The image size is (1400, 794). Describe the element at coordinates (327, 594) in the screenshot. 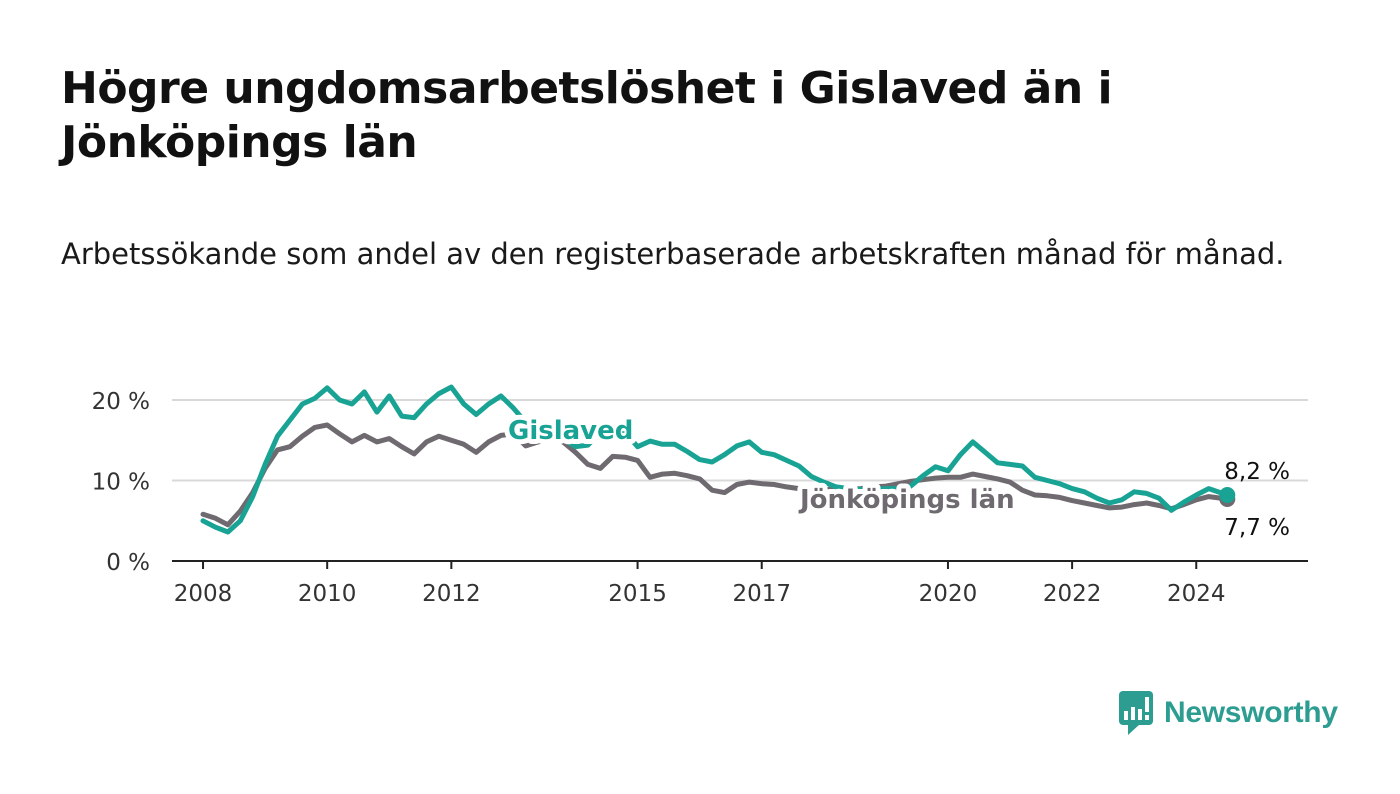

I see `x-tick-label: 2010` at that location.